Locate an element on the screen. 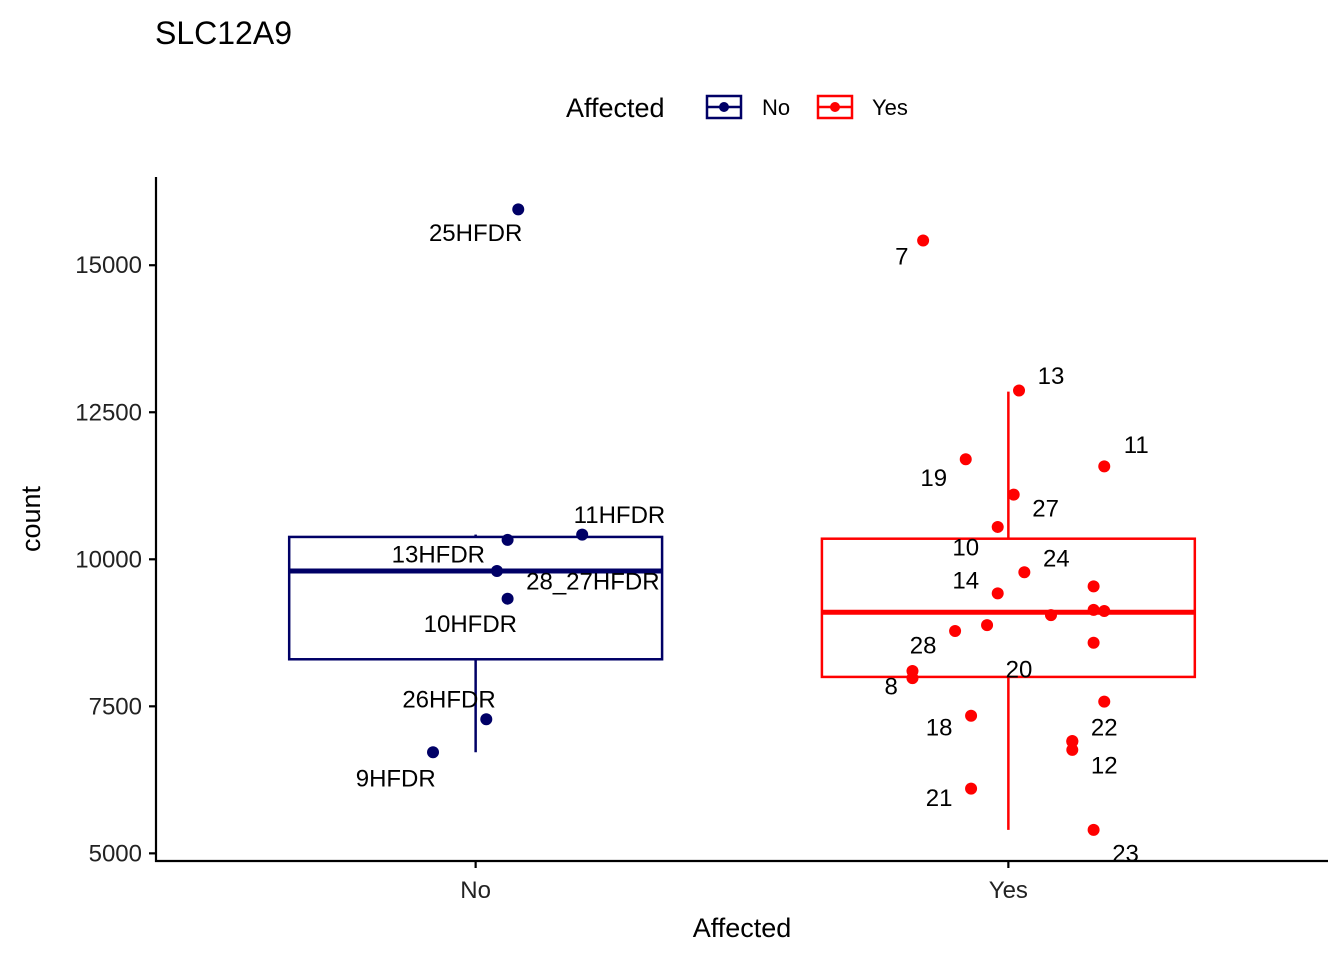  legend: Affected No Yes is located at coordinates (737, 108).